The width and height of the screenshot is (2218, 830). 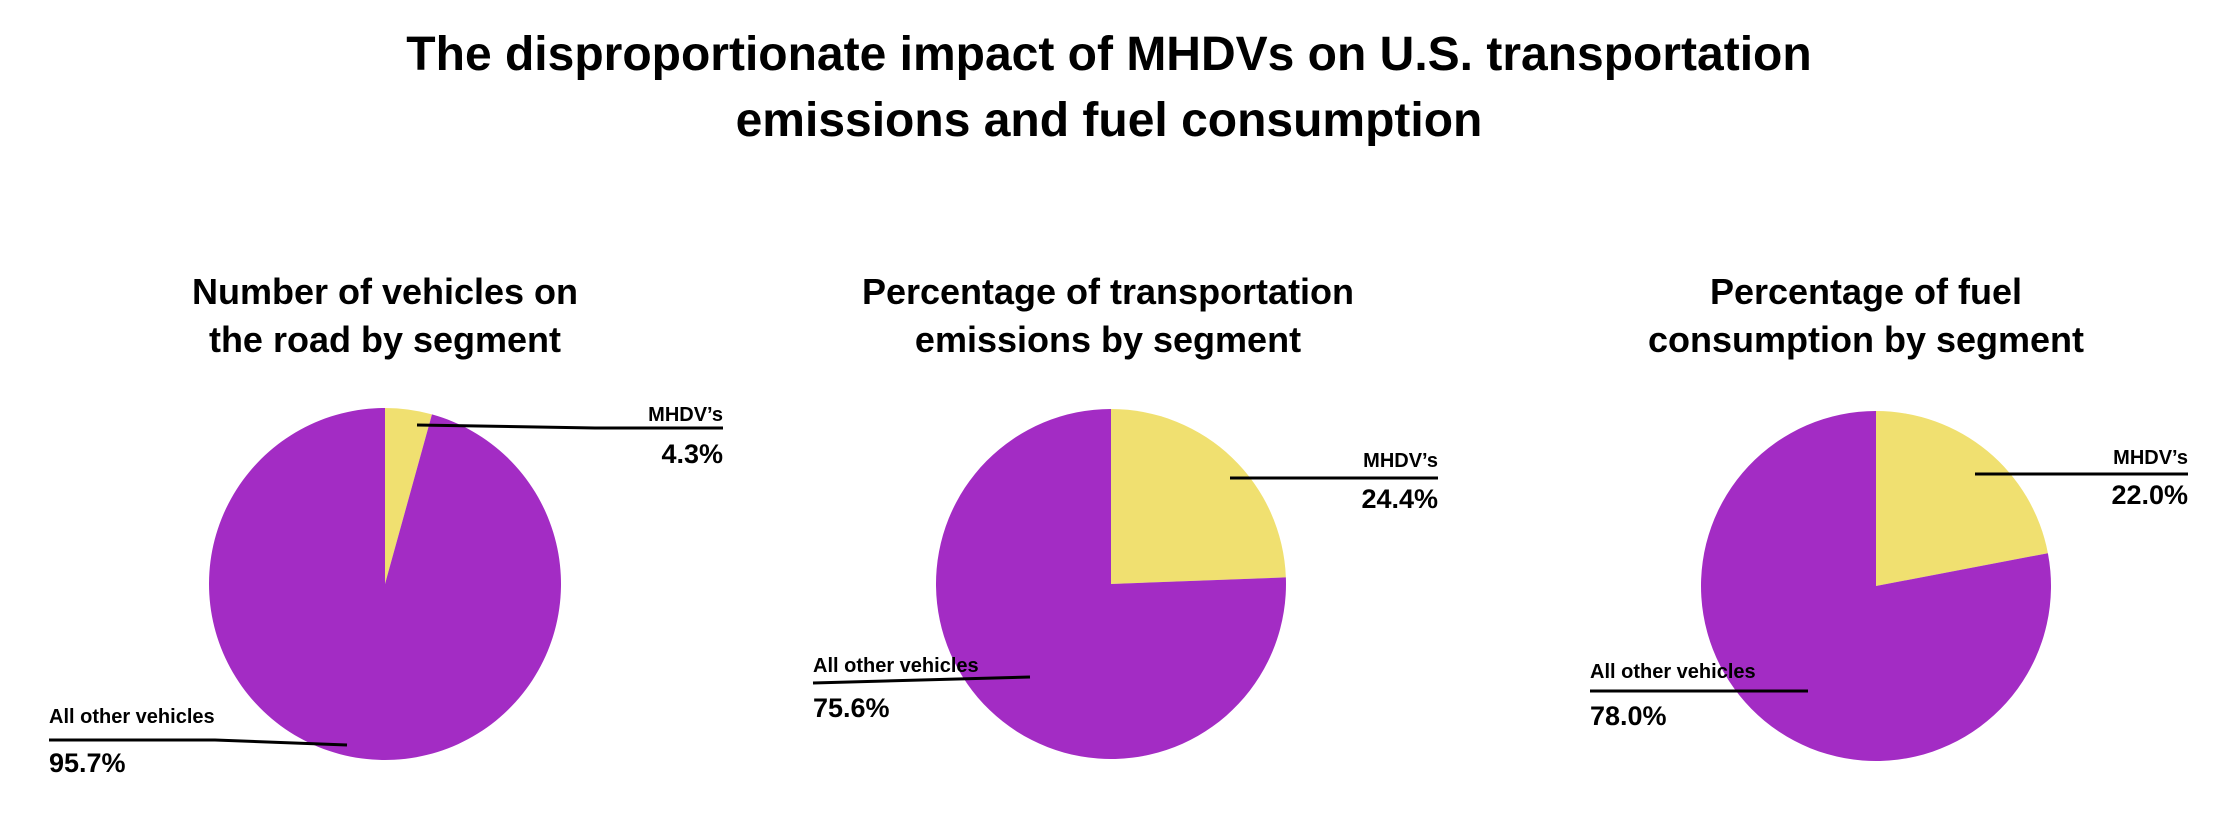 What do you see at coordinates (1866, 291) in the screenshot?
I see `panel-title-line-1: Percentage of fuel` at bounding box center [1866, 291].